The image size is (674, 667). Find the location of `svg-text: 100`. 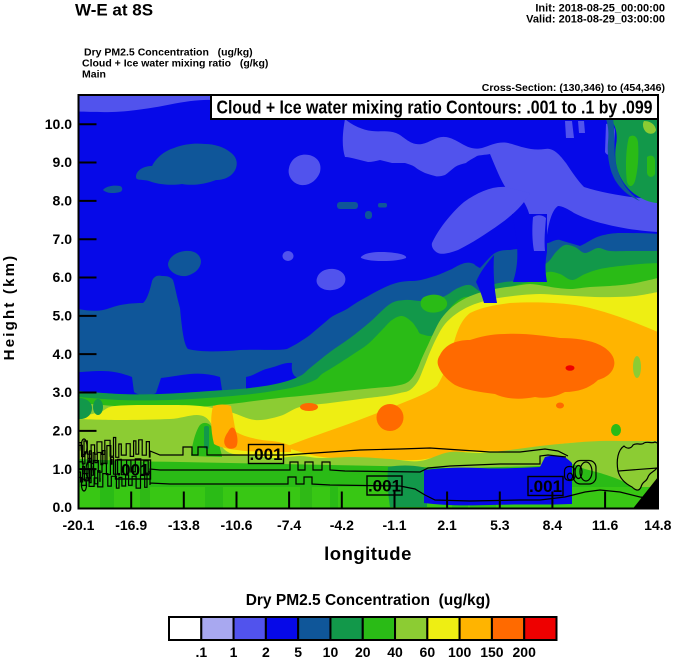

svg-text: 100 is located at coordinates (460, 652).